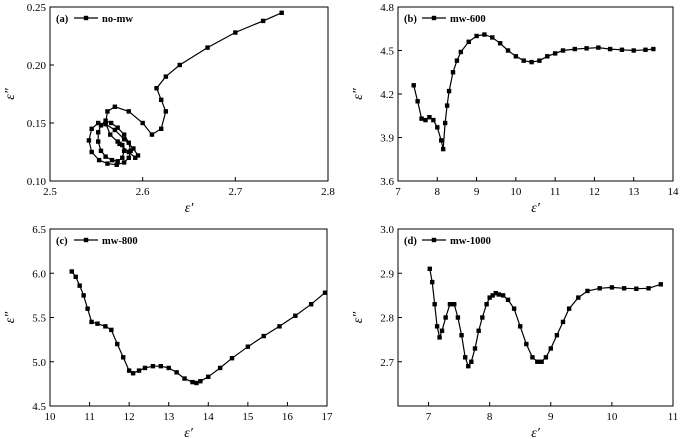 The width and height of the screenshot is (681, 439). I want to click on y-tick-label: 6.5, so click(39, 230).